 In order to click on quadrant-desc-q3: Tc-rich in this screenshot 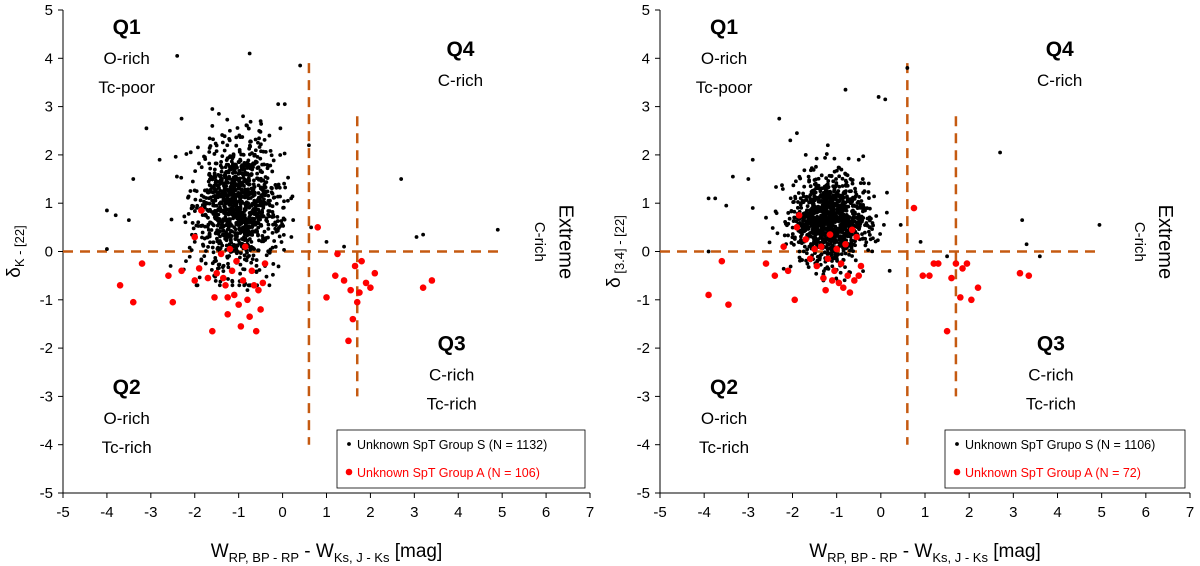, I will do `click(452, 404)`.